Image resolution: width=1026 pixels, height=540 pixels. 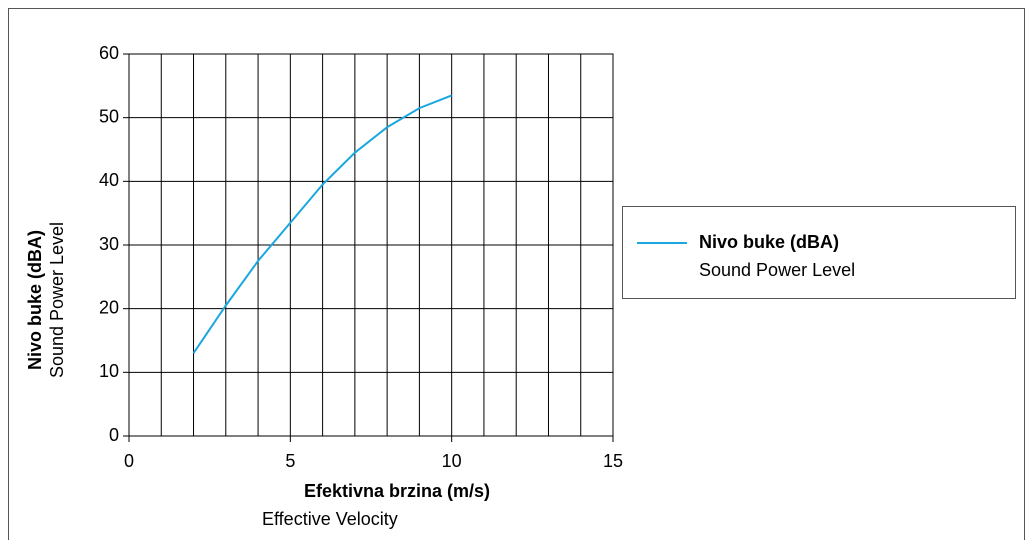 What do you see at coordinates (109, 307) in the screenshot?
I see `y-tick-label: 20` at bounding box center [109, 307].